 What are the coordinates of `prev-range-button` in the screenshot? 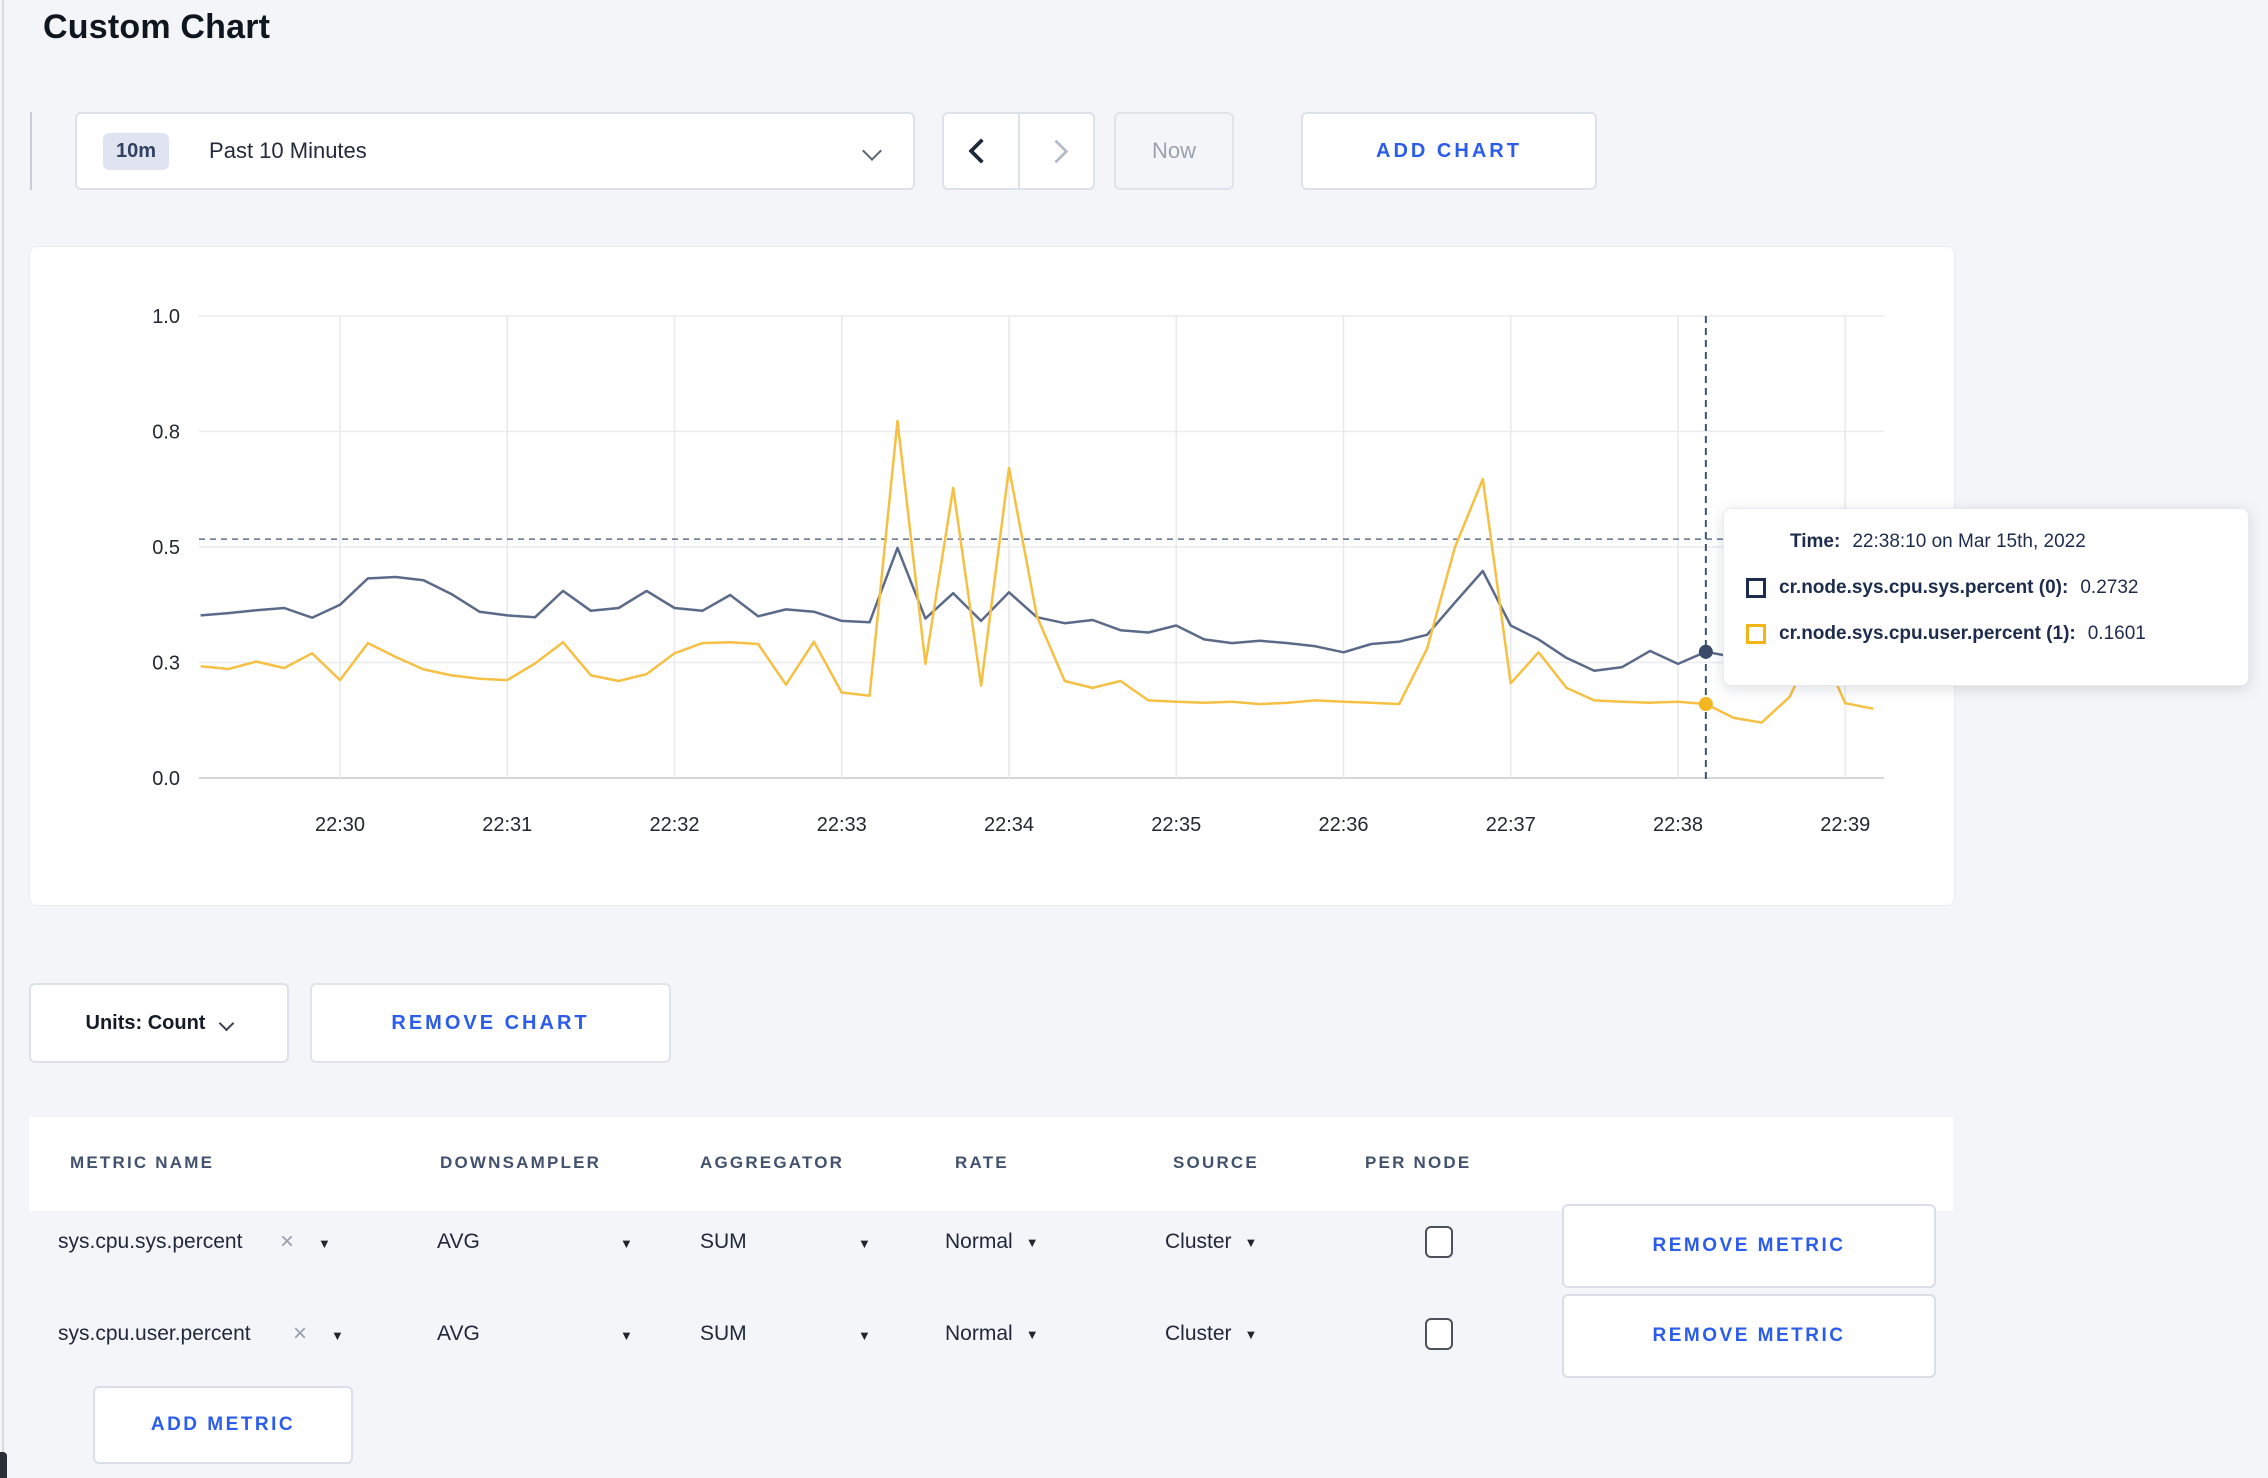 It's located at (981, 151).